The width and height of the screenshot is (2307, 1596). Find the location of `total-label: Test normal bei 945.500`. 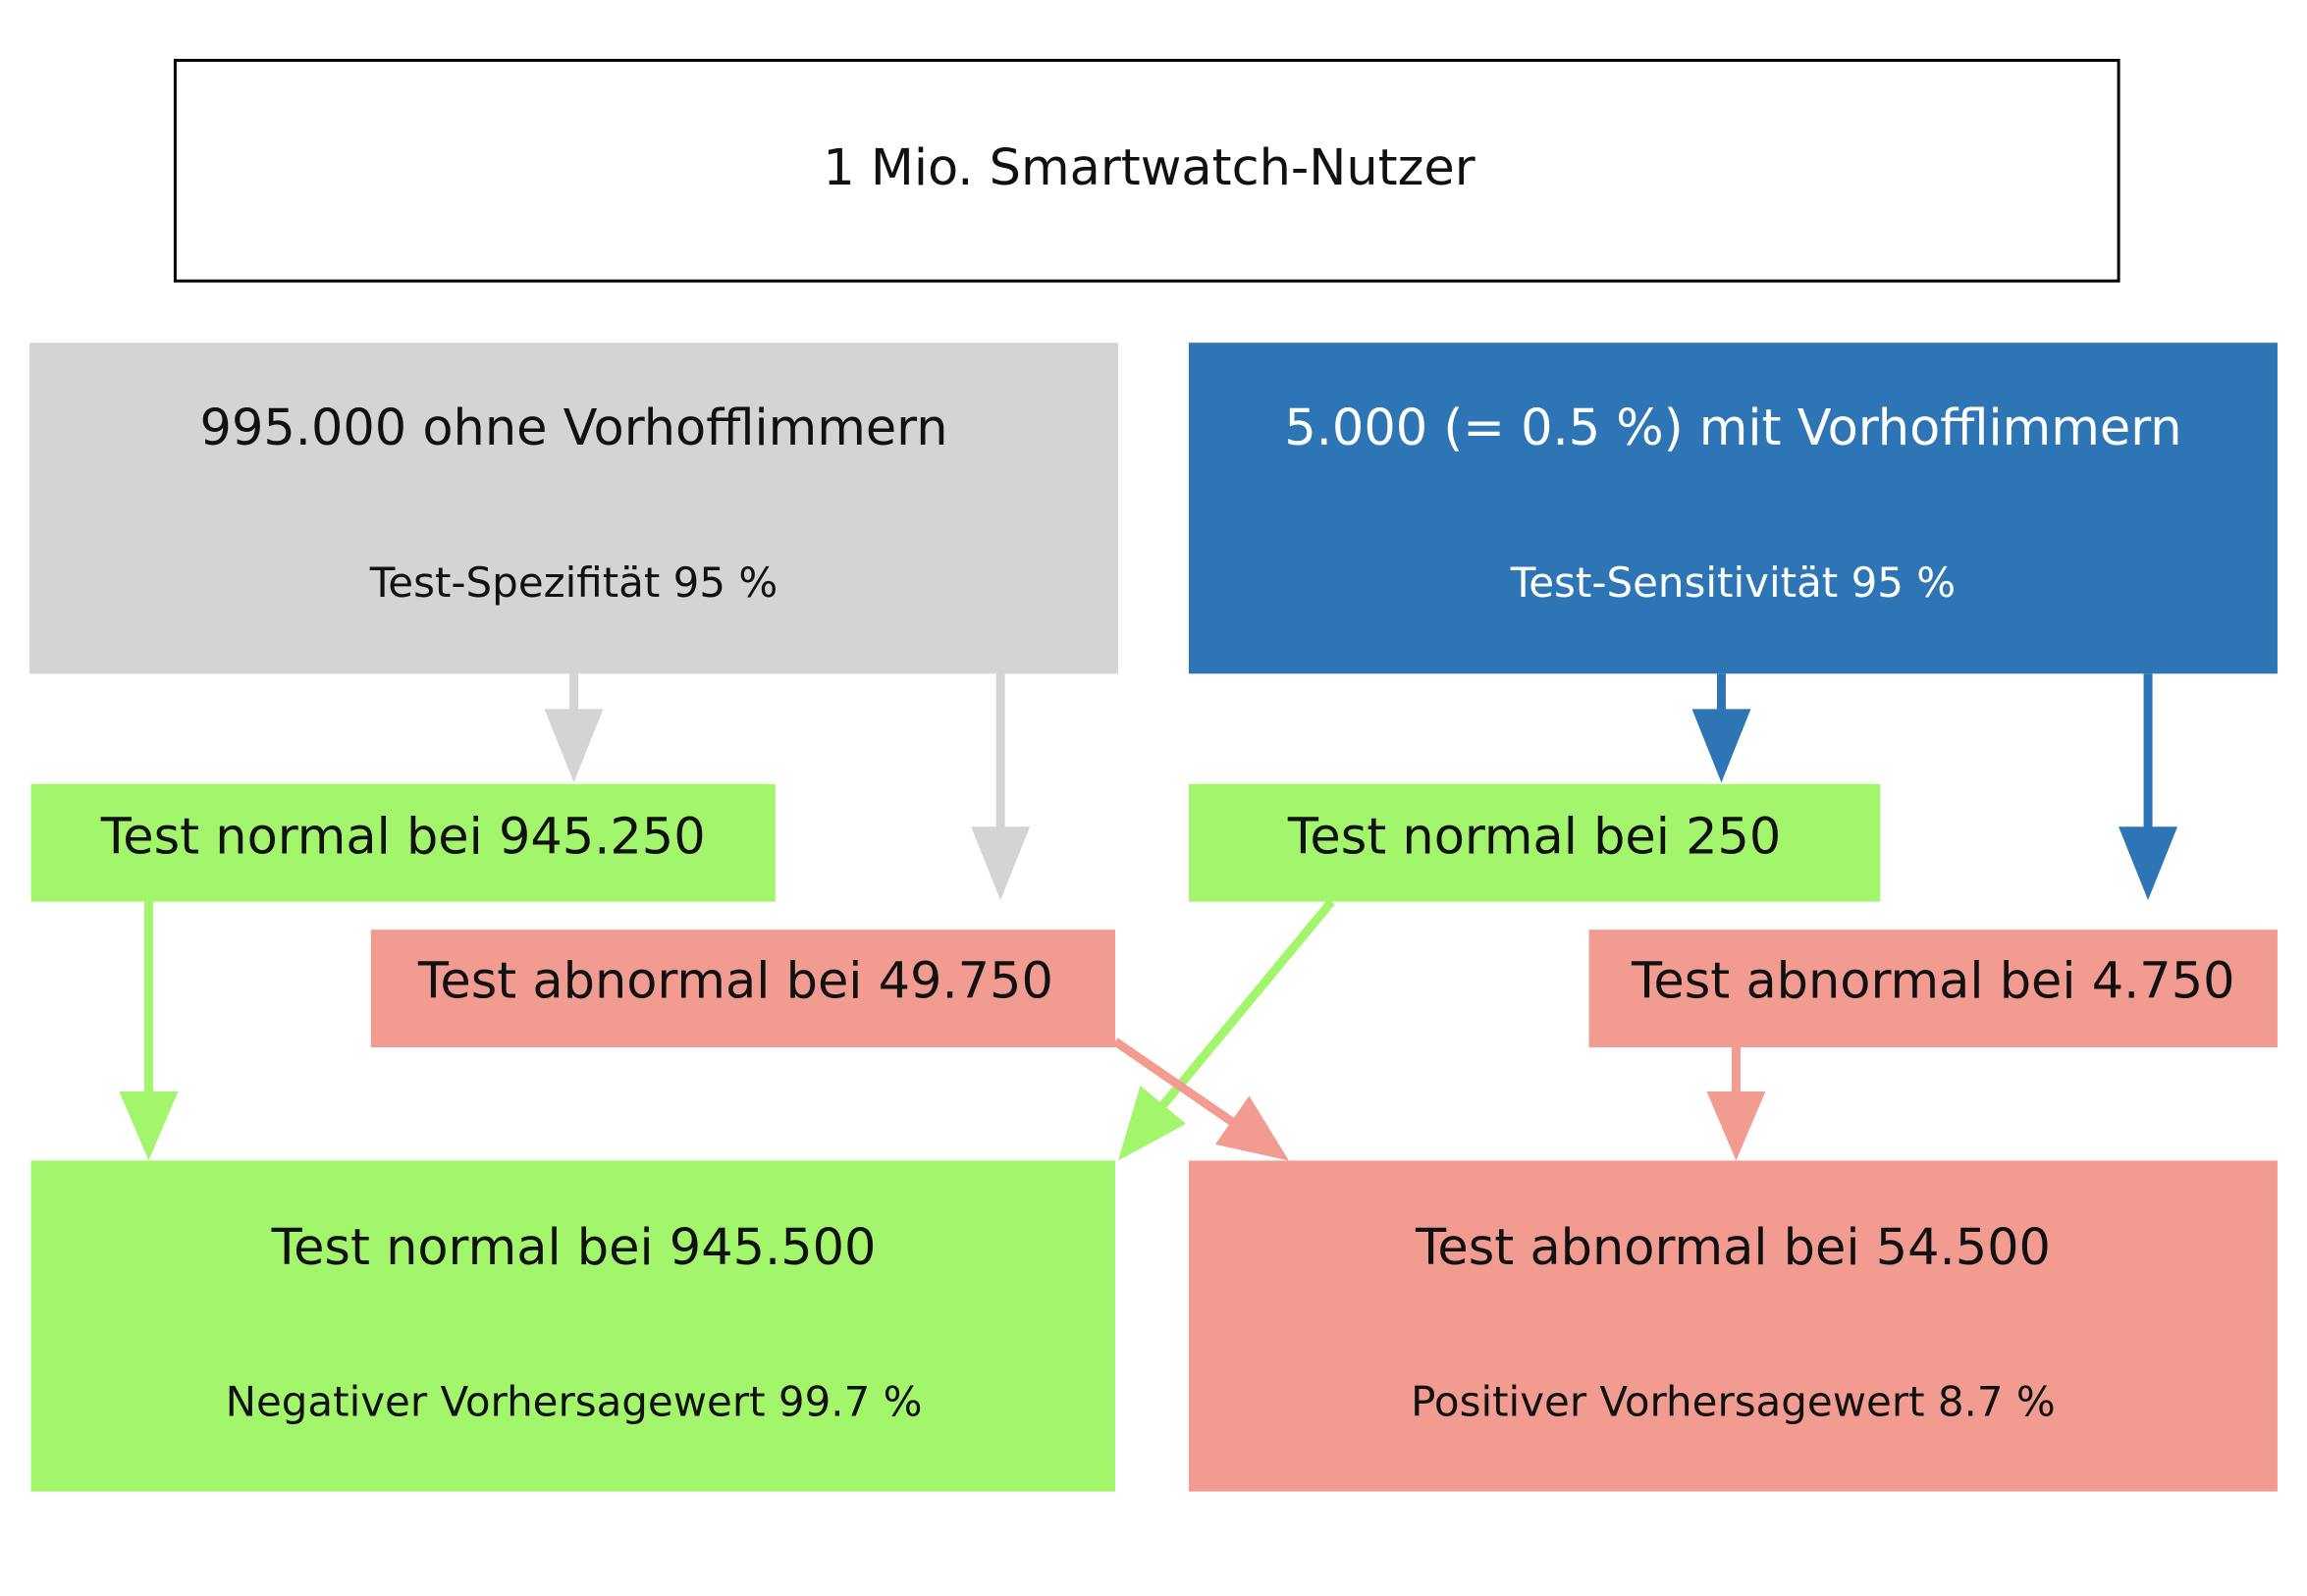

total-label: Test normal bei 945.500 is located at coordinates (574, 1248).